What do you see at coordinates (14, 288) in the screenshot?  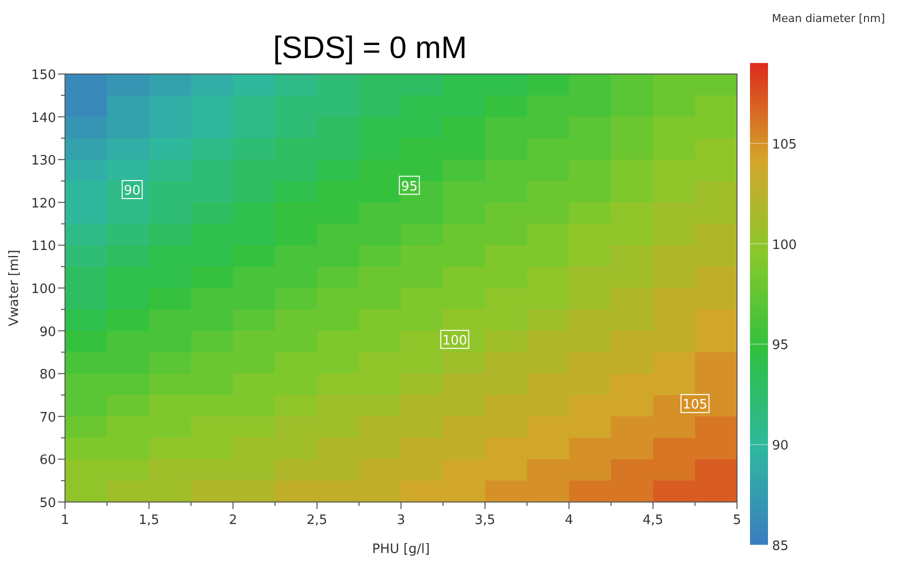 I see `y-axis-title: Vwater [ml]` at bounding box center [14, 288].